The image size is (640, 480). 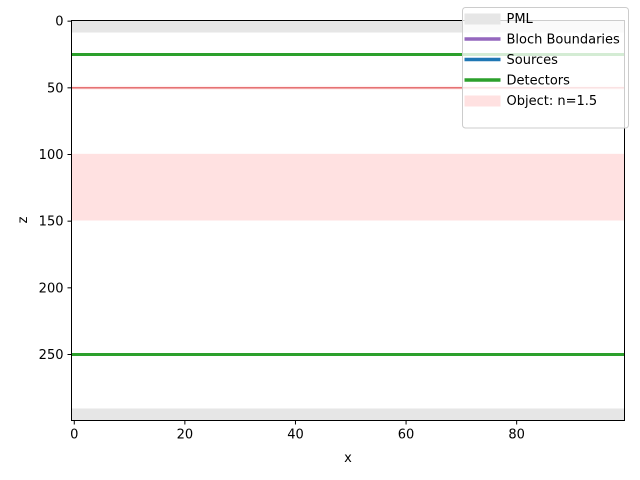 I want to click on x-axis-label: x, so click(x=348, y=458).